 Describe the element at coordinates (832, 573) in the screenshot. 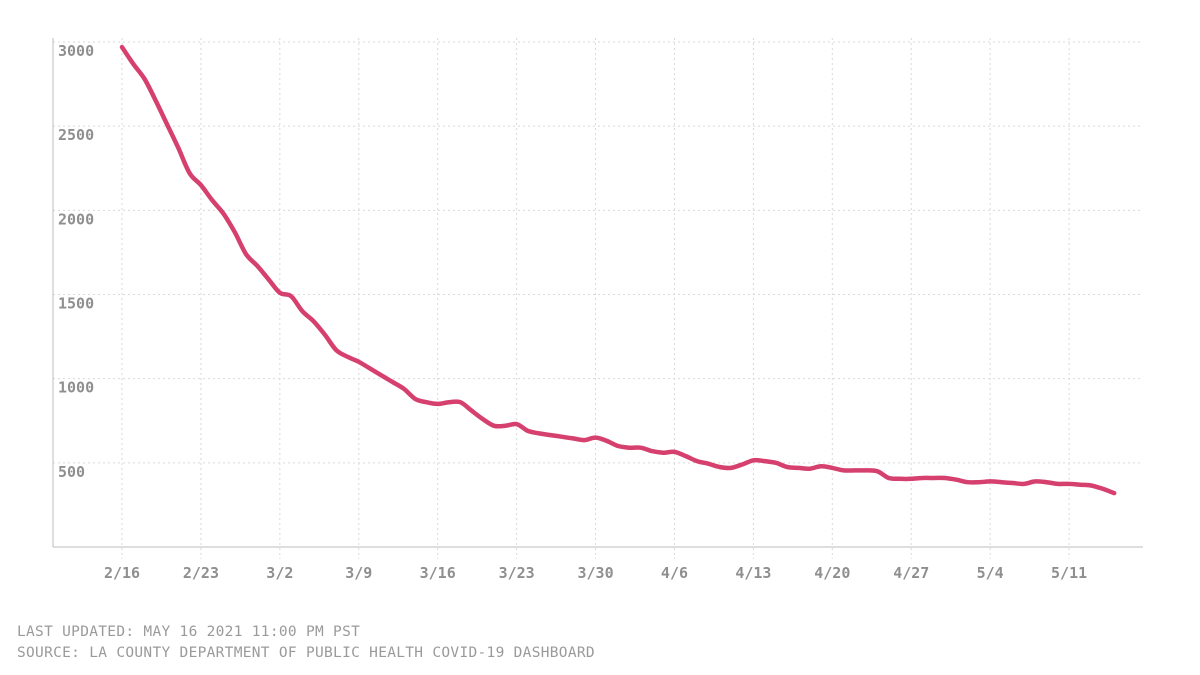

I see `x-tick-label: 4/20` at that location.